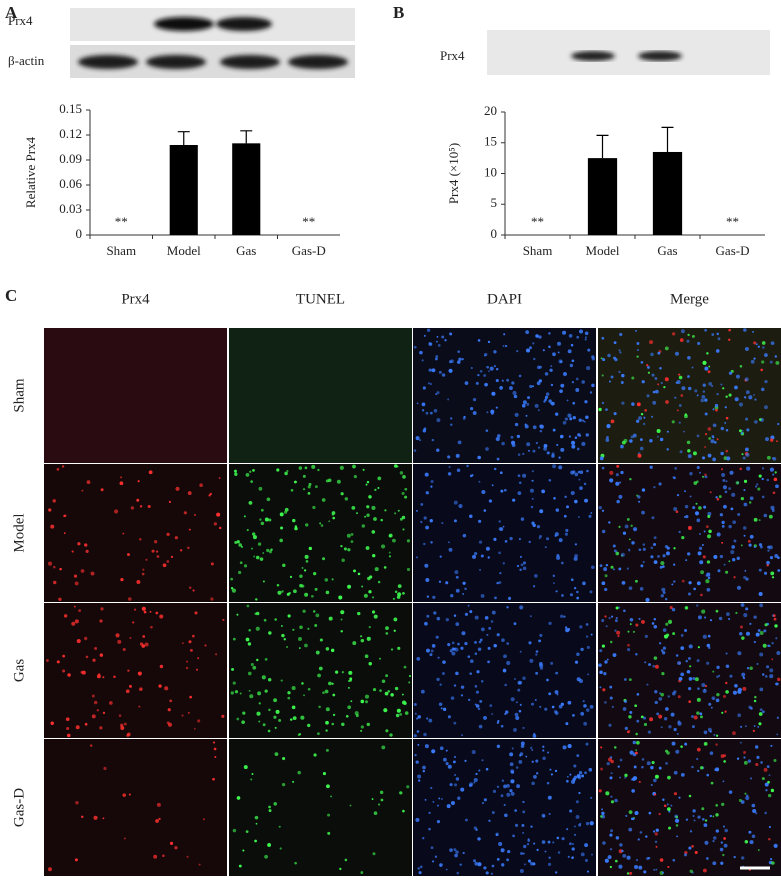 The height and width of the screenshot is (880, 781). Describe the element at coordinates (398, 12) in the screenshot. I see `panel-label: B` at that location.